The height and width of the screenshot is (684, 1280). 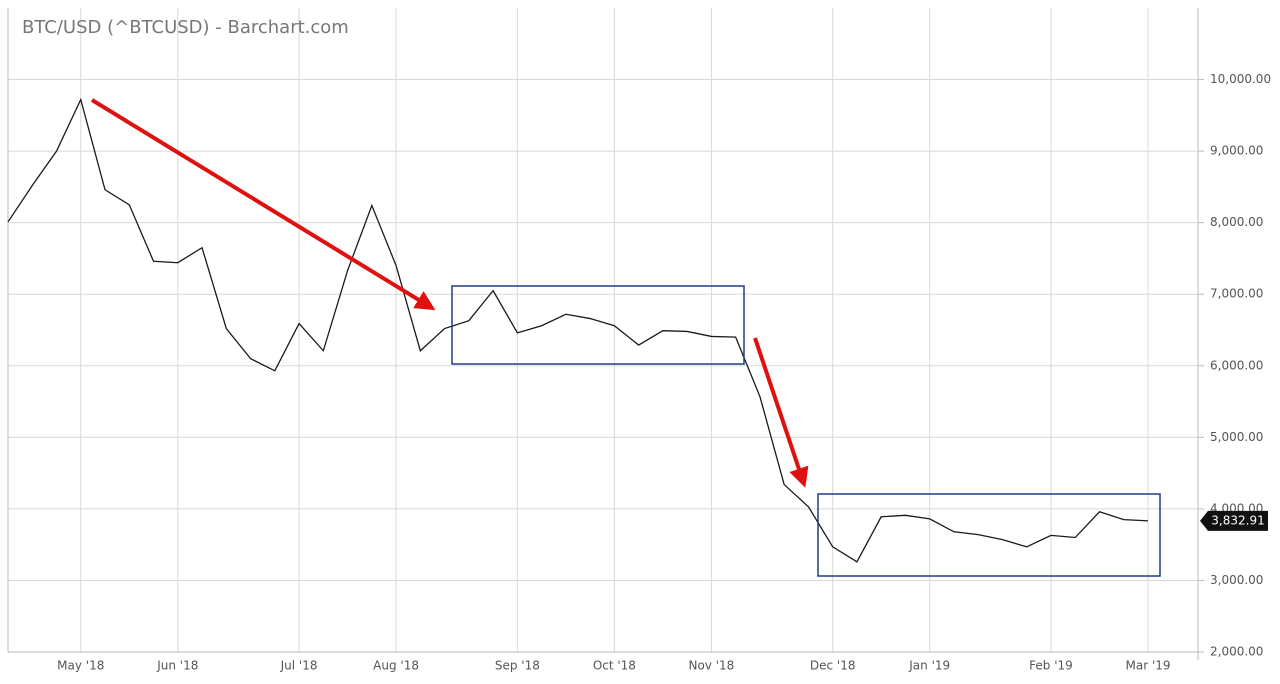 What do you see at coordinates (517, 666) in the screenshot?
I see `x-tick-label: Sep '18` at bounding box center [517, 666].